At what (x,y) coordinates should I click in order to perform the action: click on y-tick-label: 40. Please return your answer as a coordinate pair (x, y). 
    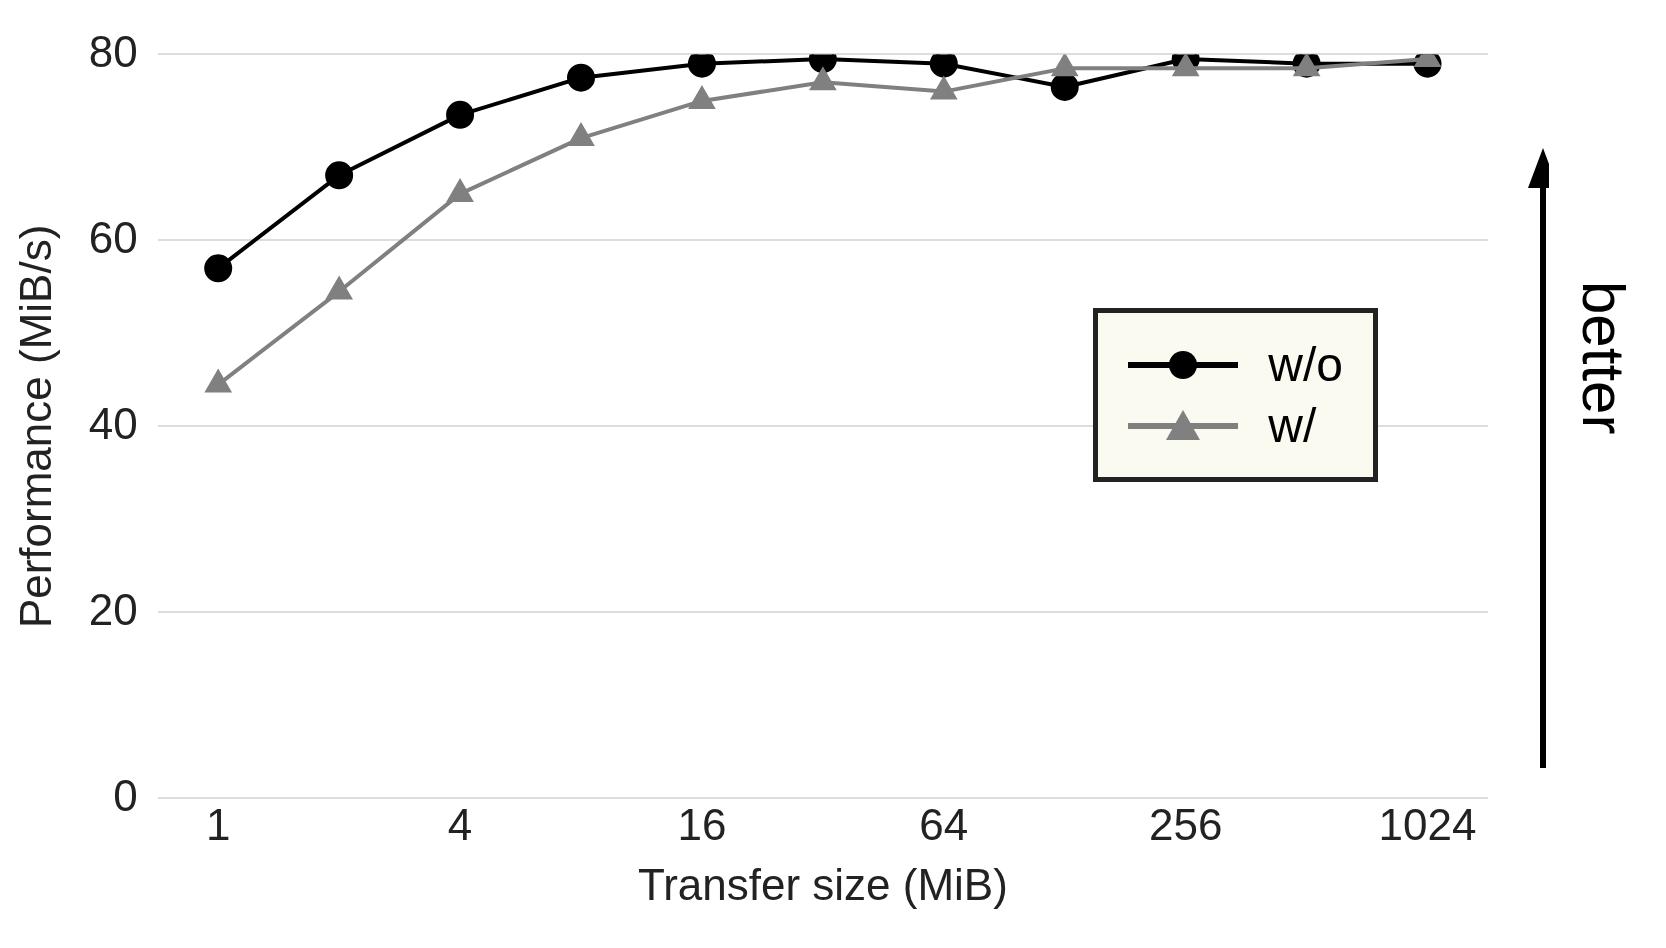
    Looking at the image, I should click on (113, 423).